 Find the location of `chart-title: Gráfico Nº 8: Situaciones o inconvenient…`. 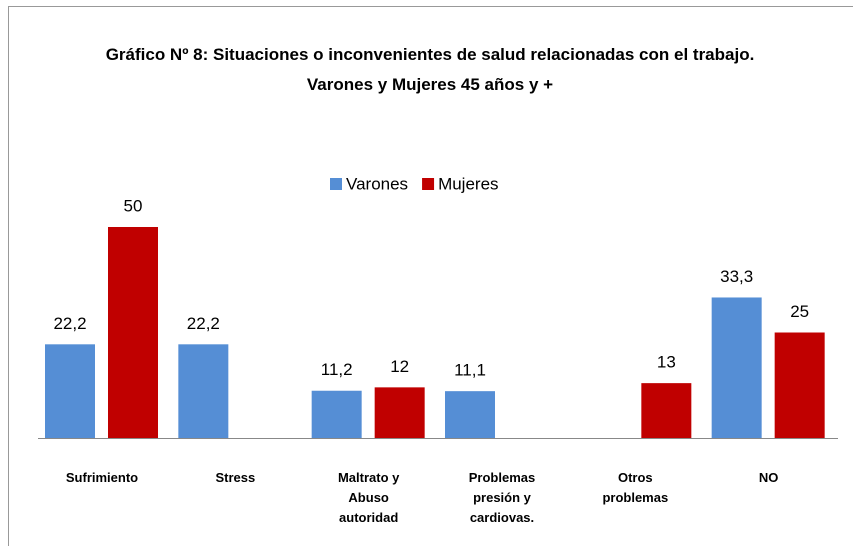

chart-title: Gráfico Nº 8: Situaciones o inconvenient… is located at coordinates (430, 69).